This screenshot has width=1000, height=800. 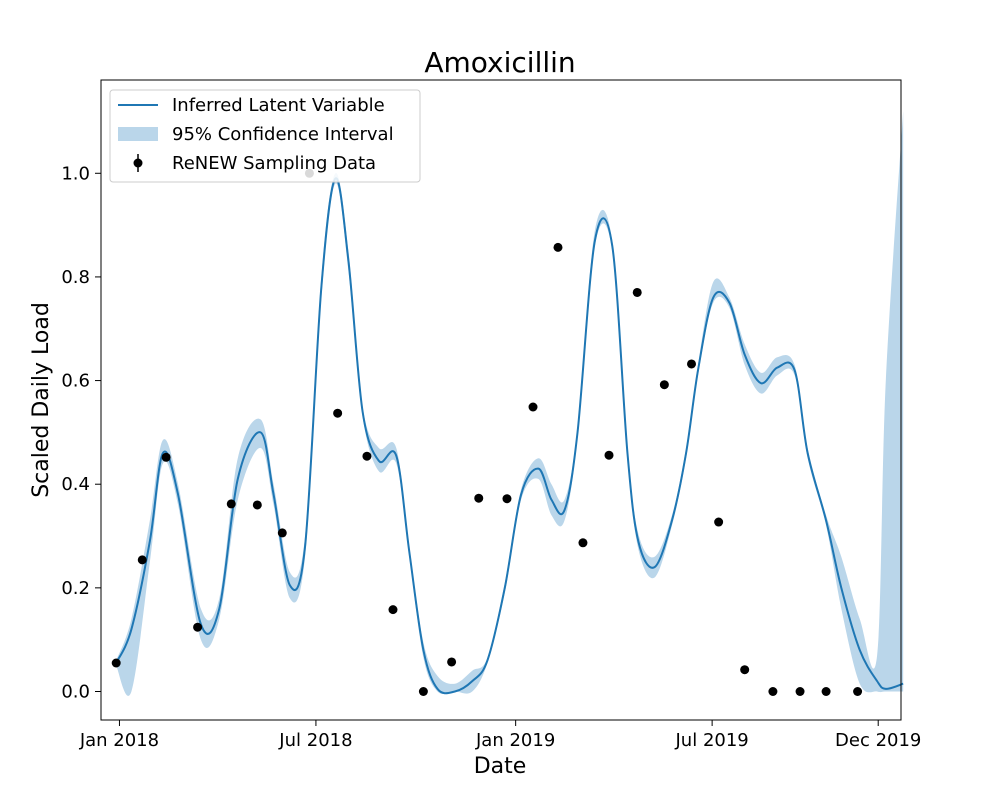 What do you see at coordinates (75, 484) in the screenshot?
I see `y-tick-label: 0.4` at bounding box center [75, 484].